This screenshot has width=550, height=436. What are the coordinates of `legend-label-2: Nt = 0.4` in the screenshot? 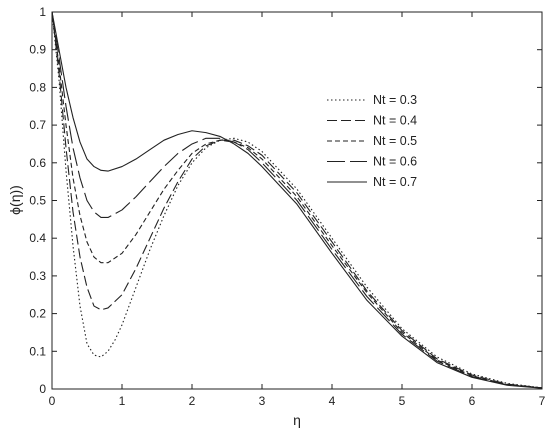 It's located at (395, 121).